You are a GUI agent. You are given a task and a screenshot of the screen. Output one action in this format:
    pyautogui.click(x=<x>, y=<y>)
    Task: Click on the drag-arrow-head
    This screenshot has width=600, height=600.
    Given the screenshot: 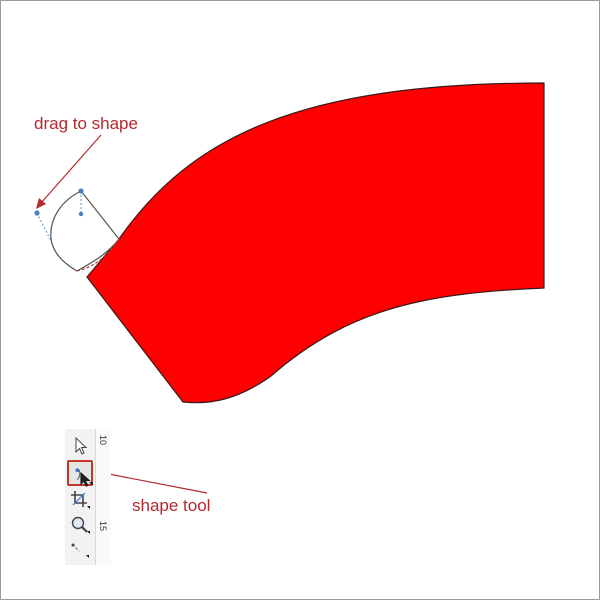 What is the action you would take?
    pyautogui.click(x=41, y=203)
    